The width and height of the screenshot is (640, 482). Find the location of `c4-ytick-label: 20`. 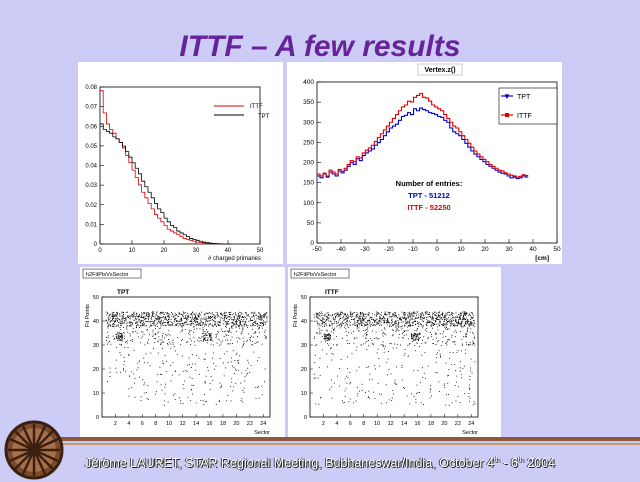

c4-ytick-label: 20 is located at coordinates (304, 370).